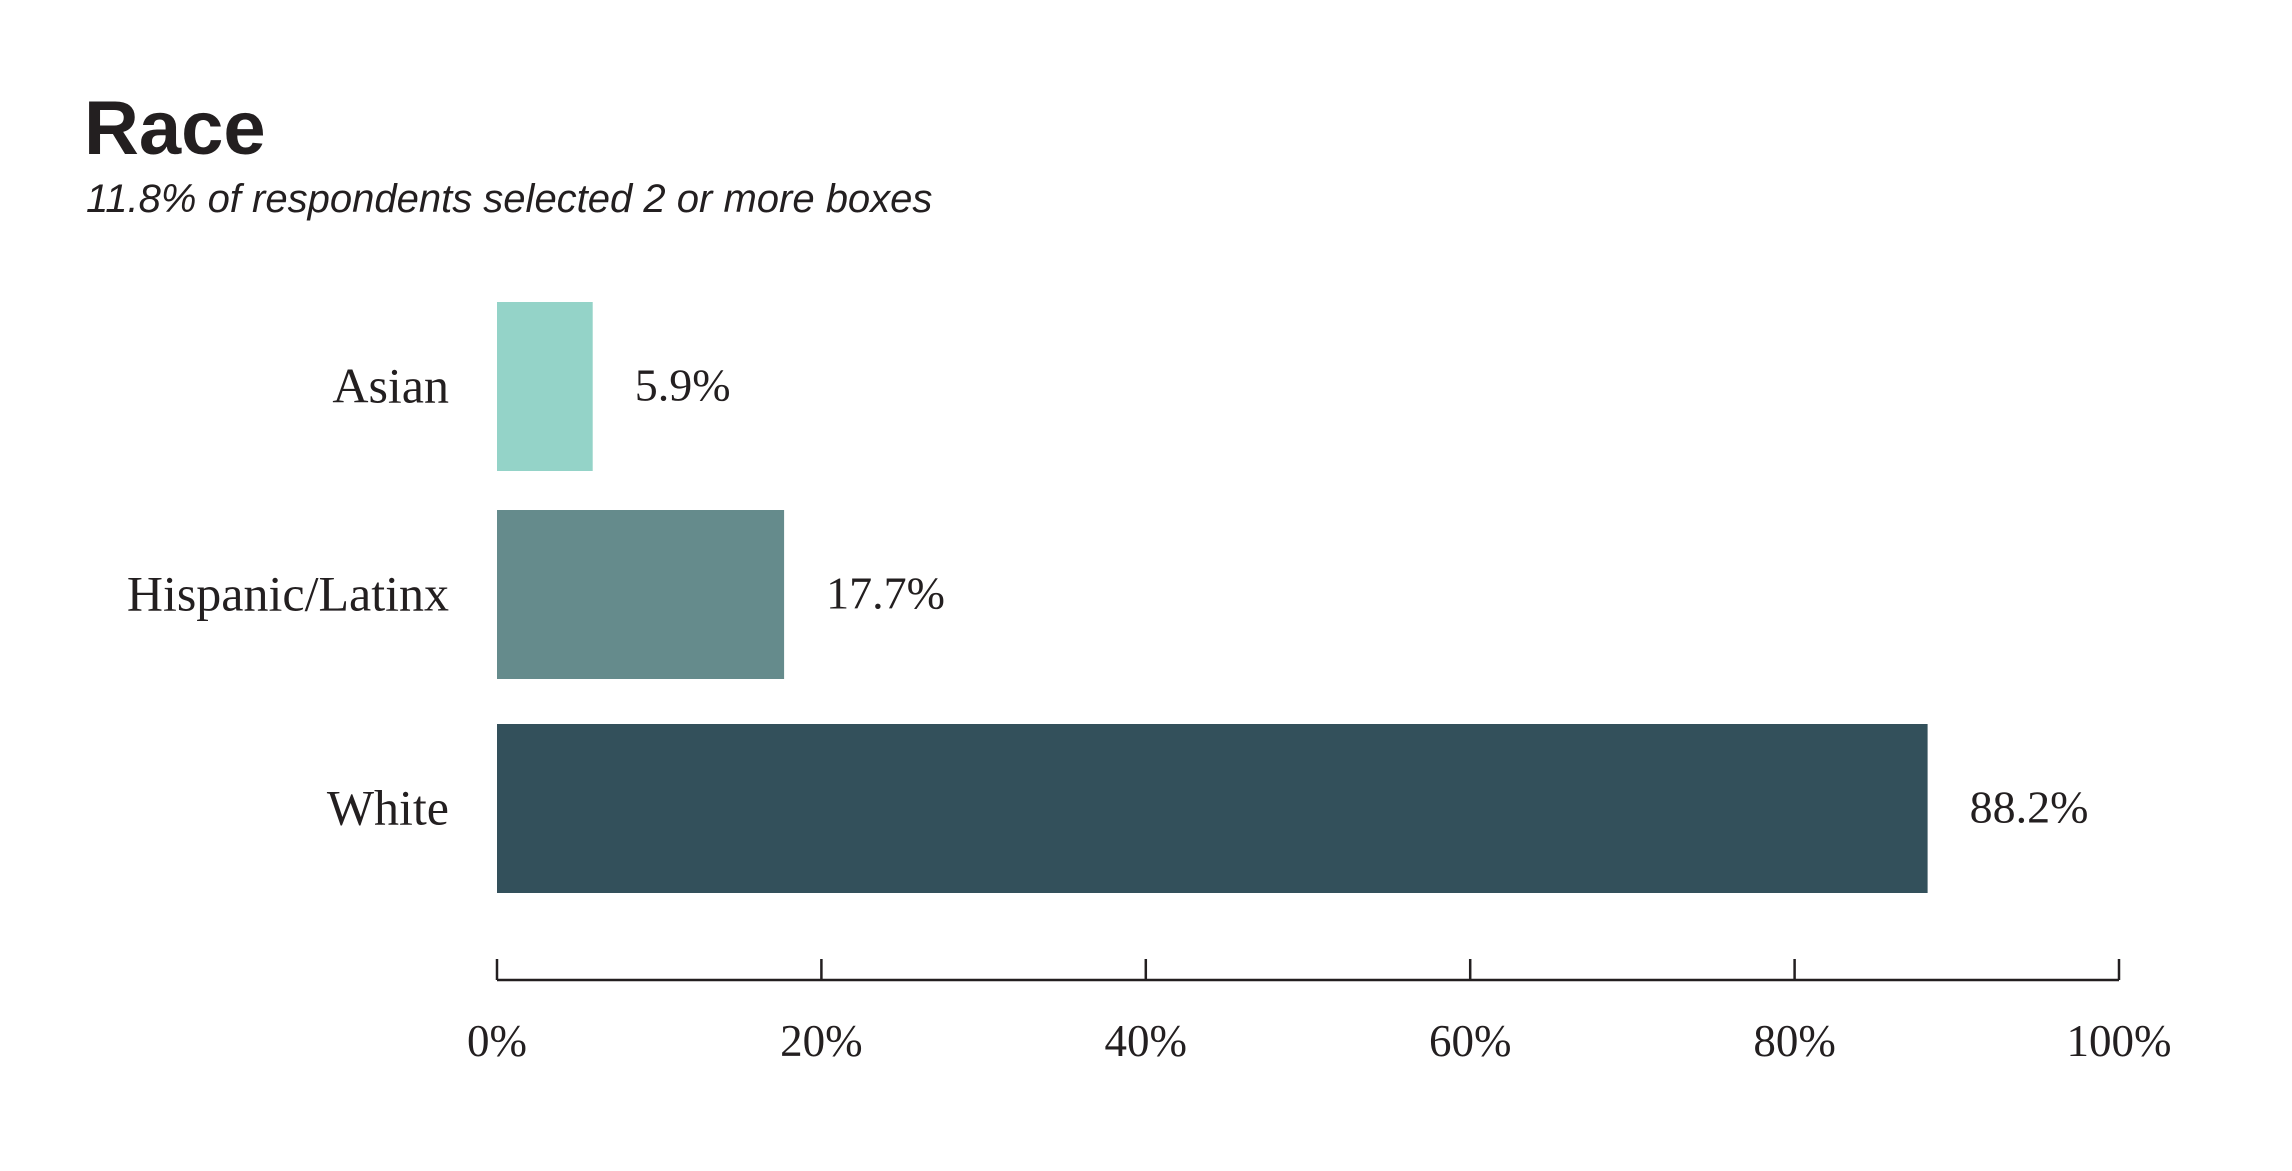  I want to click on x-tick-label: 60%, so click(1470, 1041).